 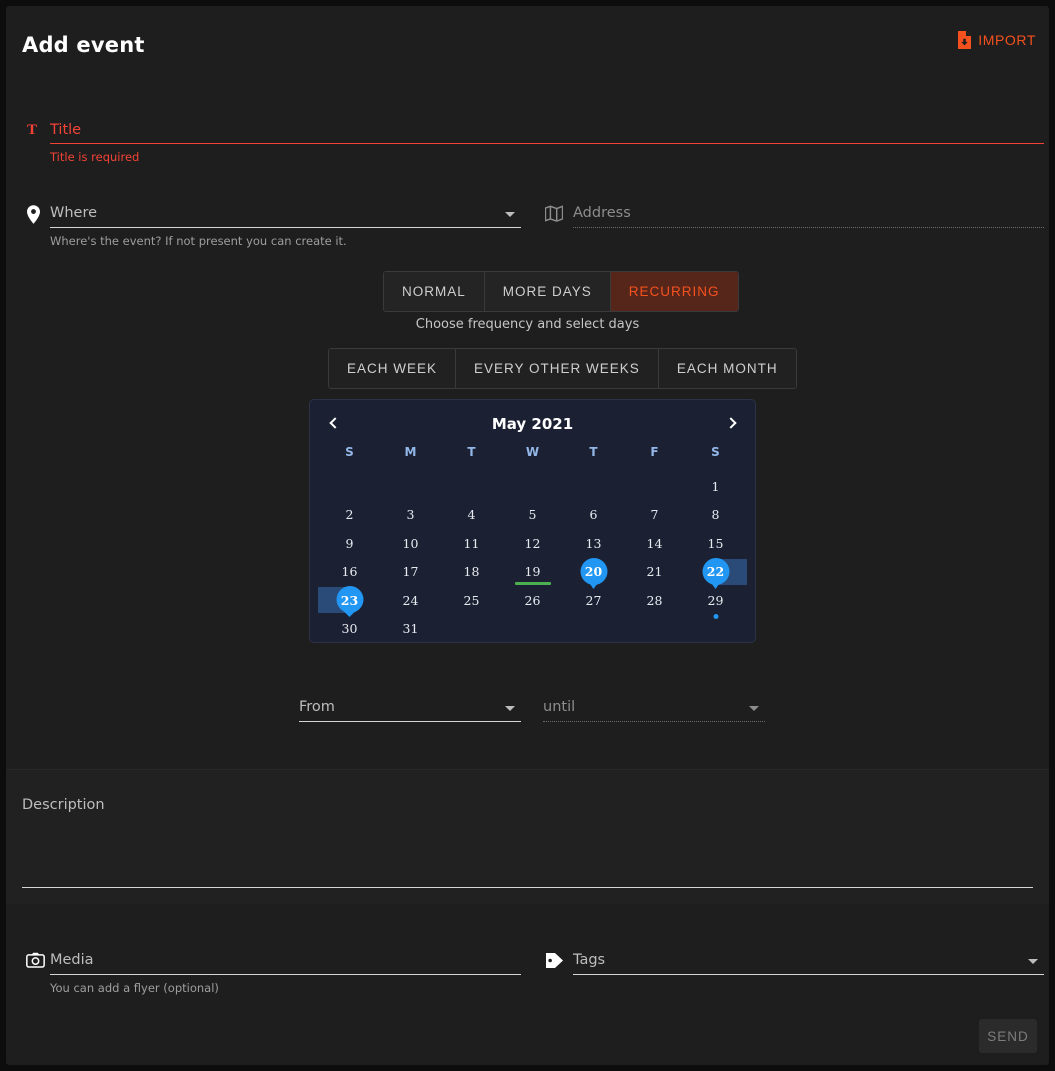 What do you see at coordinates (532, 583) in the screenshot?
I see `calendar-today-indicator` at bounding box center [532, 583].